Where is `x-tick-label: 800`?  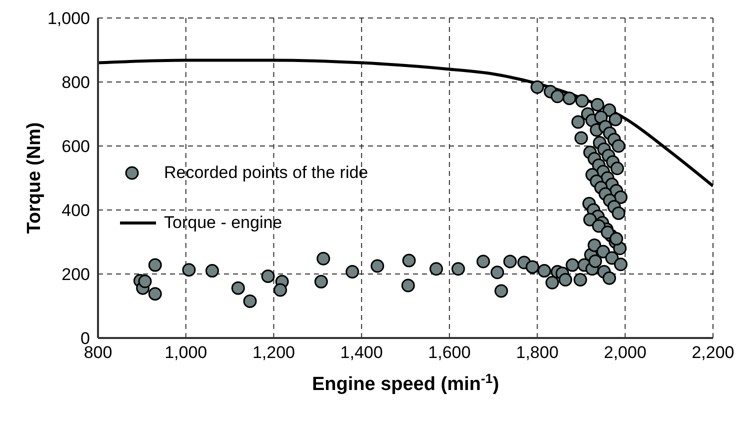
x-tick-label: 800 is located at coordinates (98, 352).